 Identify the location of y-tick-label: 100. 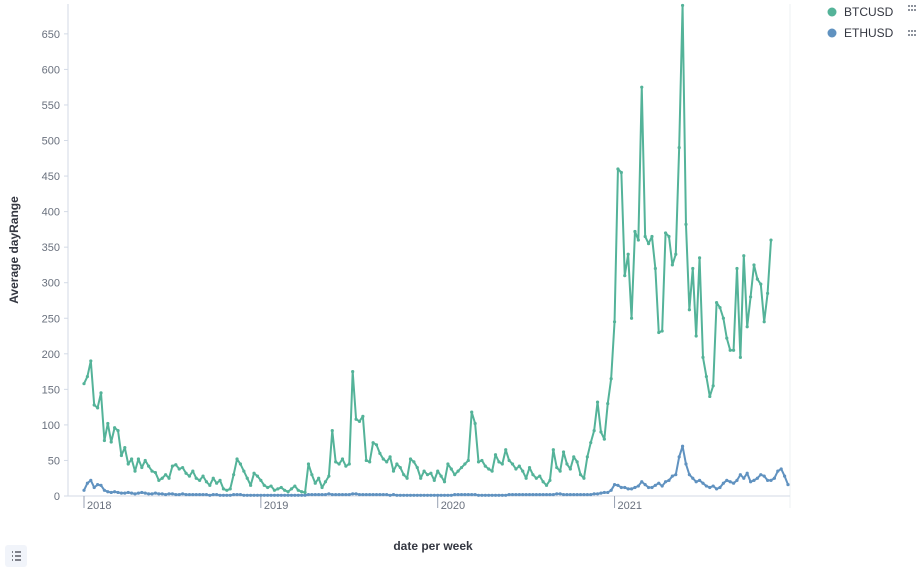
(51, 426).